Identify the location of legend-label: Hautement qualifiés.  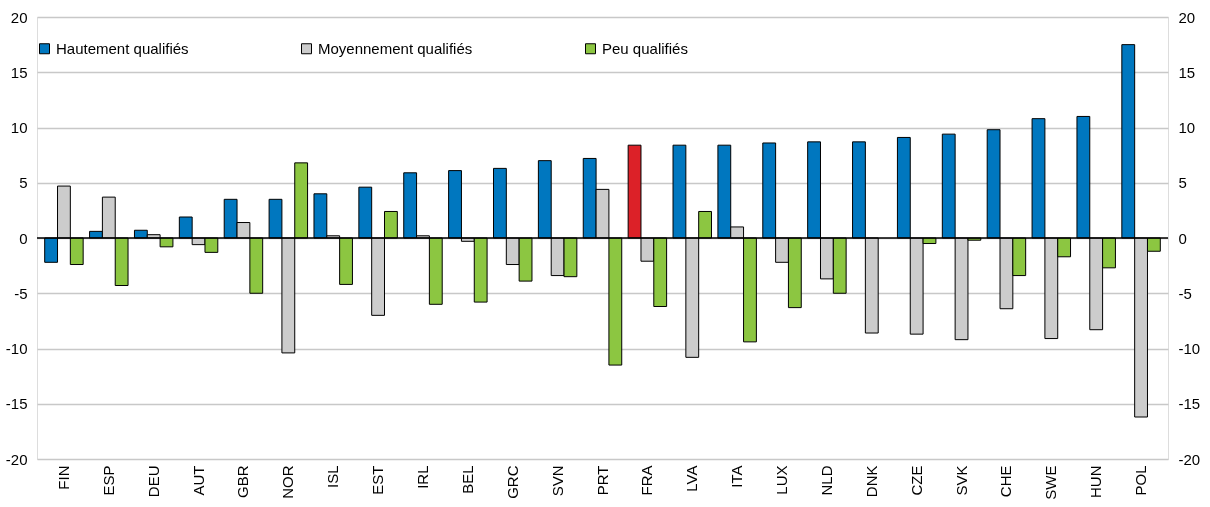
(122, 48).